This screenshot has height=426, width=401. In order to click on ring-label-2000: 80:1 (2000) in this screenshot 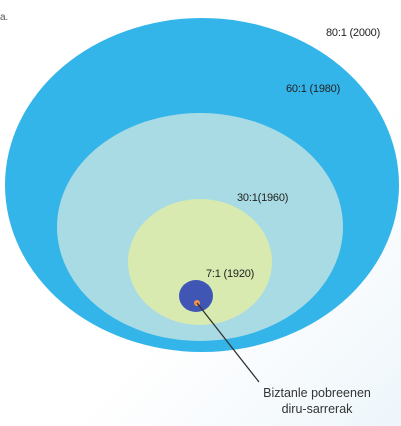, I will do `click(353, 33)`.